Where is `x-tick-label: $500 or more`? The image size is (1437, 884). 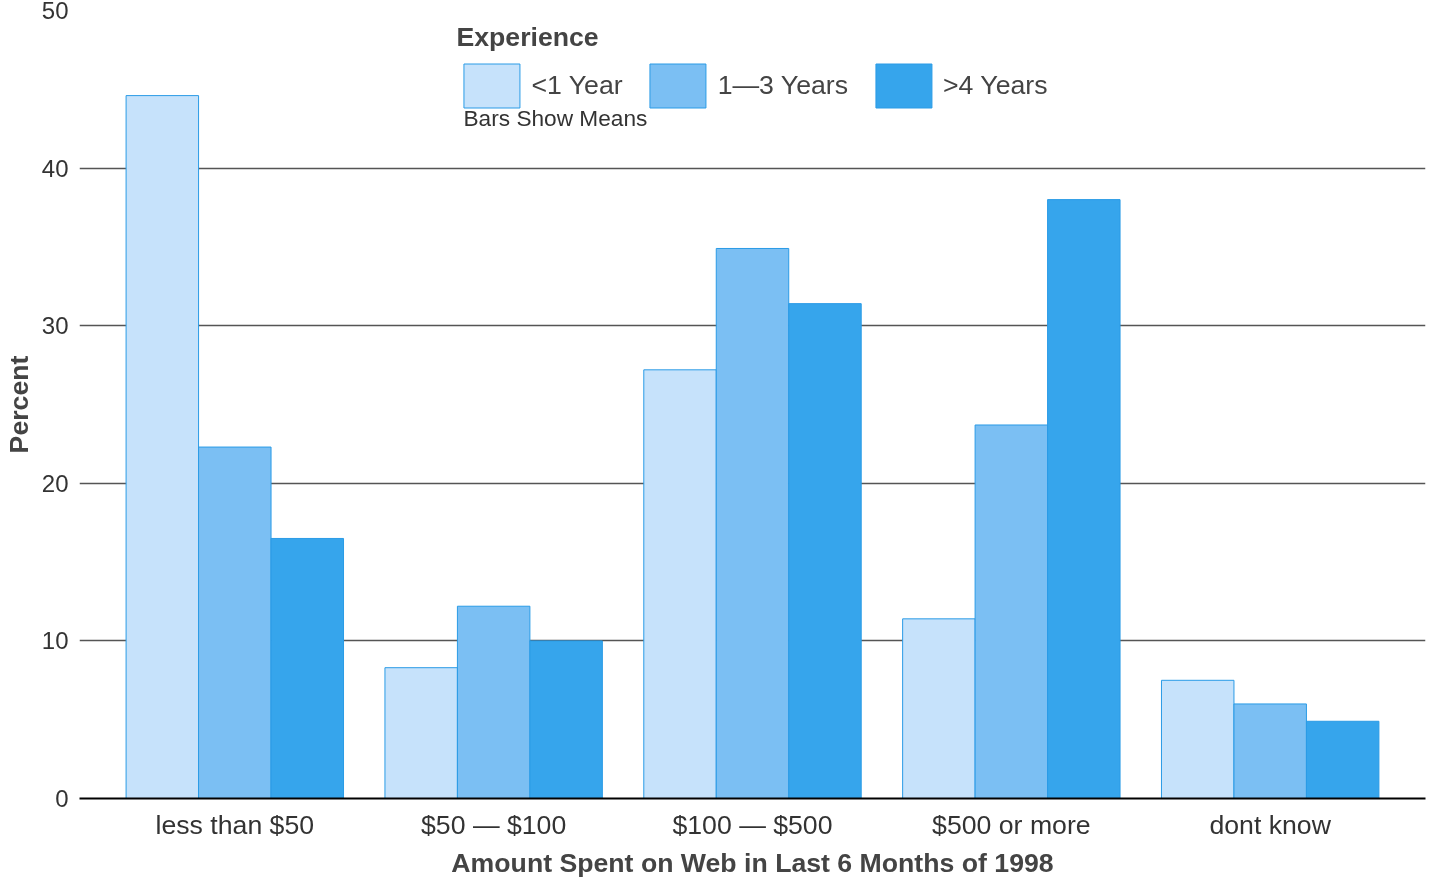 x-tick-label: $500 or more is located at coordinates (1011, 824).